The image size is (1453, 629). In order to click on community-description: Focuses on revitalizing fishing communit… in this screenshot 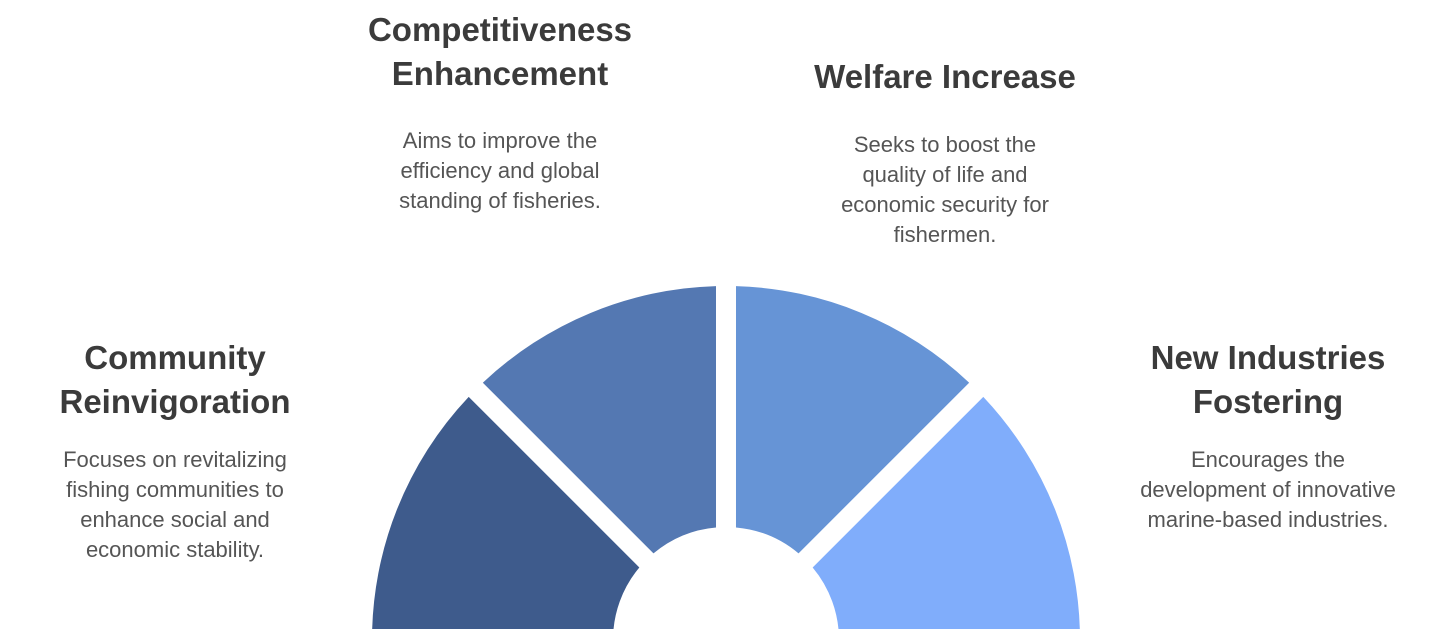, I will do `click(175, 504)`.